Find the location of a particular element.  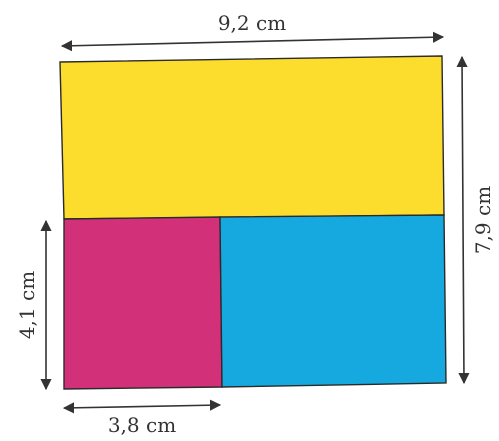

bottom-width-label: 3,8 cm is located at coordinates (142, 425).